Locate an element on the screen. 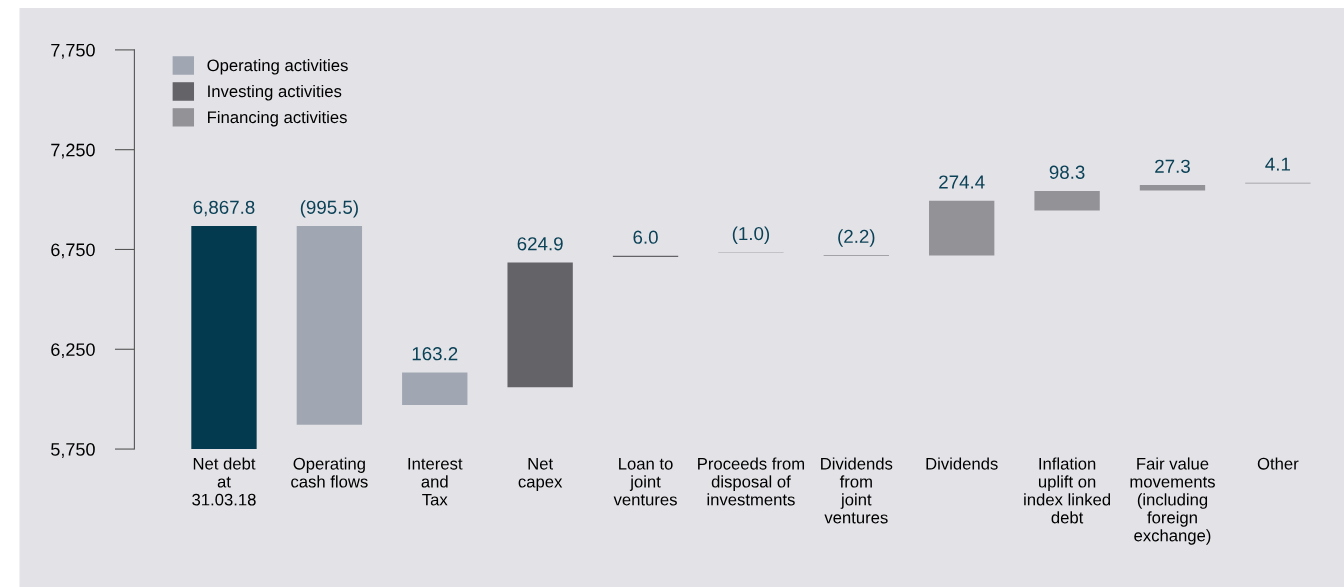 This screenshot has height=587, width=1344. x-tick-label: Dividends is located at coordinates (962, 463).